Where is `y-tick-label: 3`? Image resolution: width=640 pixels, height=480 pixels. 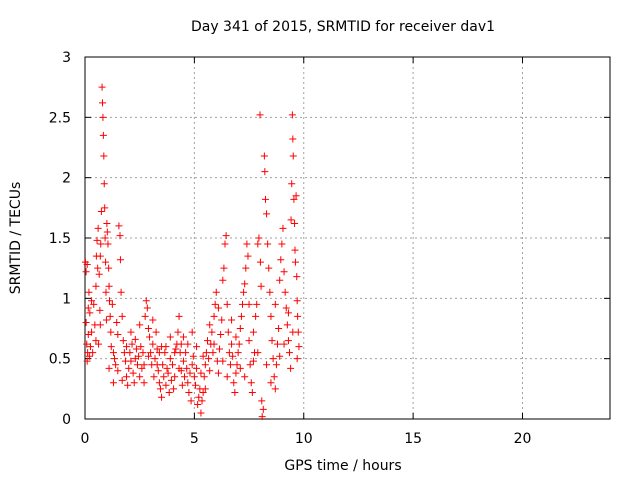
y-tick-label: 3 is located at coordinates (66, 58).